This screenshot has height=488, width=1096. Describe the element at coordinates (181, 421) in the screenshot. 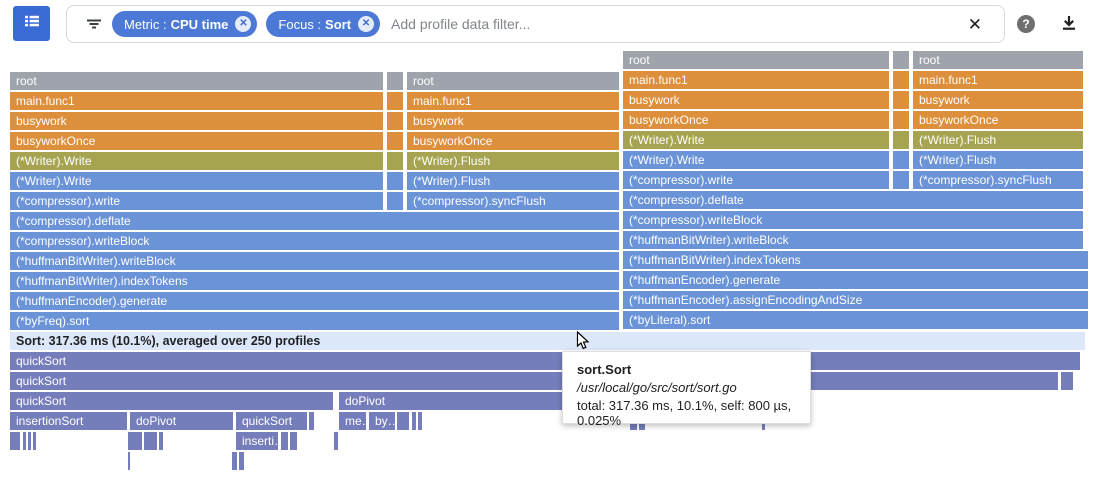

I see `flame-cell: doPivot` at that location.